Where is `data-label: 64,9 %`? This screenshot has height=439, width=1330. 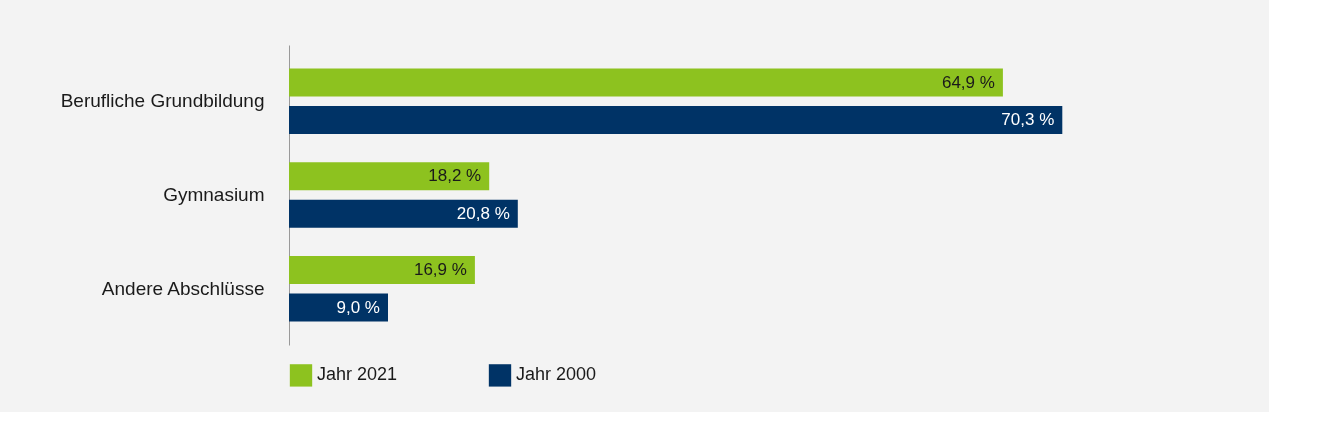
data-label: 64,9 % is located at coordinates (968, 82).